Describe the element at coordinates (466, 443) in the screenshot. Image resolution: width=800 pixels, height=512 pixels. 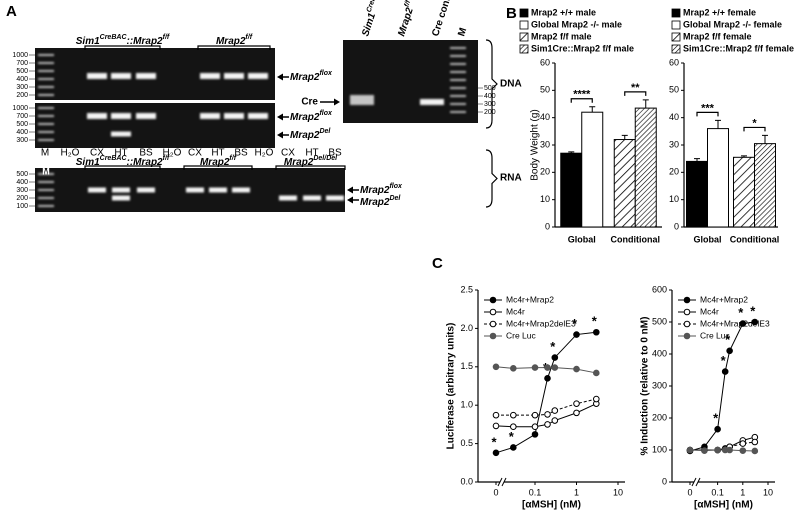
I see `y-tick-label: 0.5` at that location.